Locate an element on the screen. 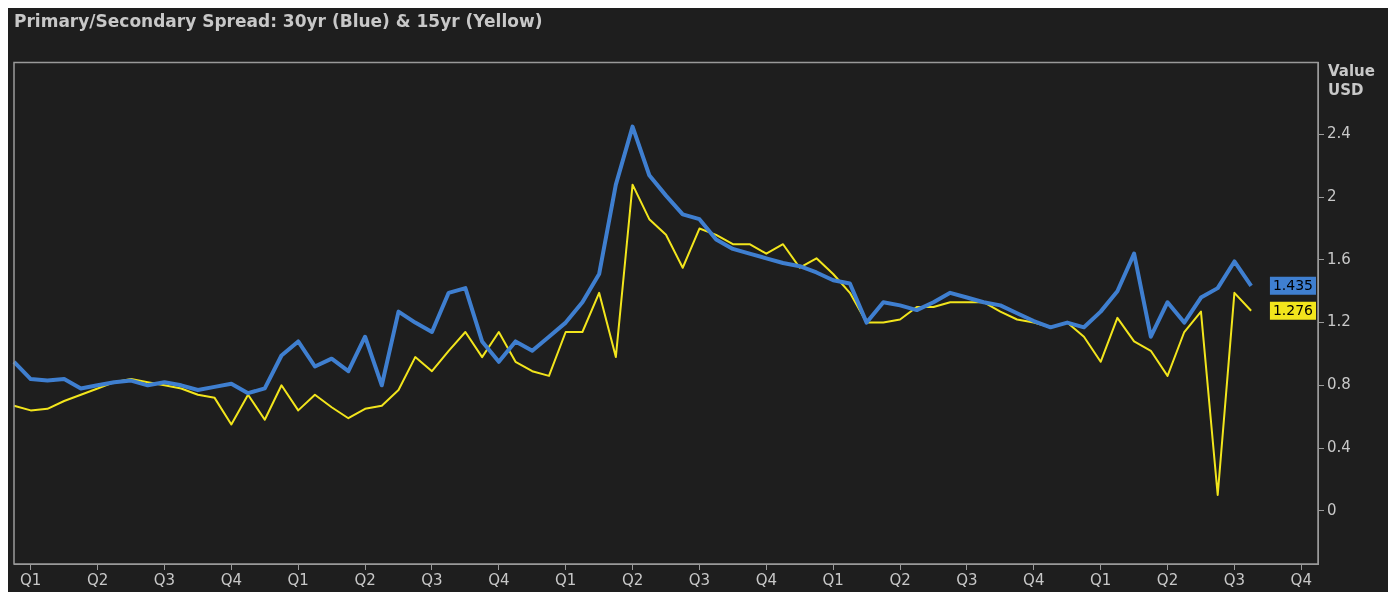 The width and height of the screenshot is (1398, 600). y-axis-title: Value USD is located at coordinates (1351, 80).